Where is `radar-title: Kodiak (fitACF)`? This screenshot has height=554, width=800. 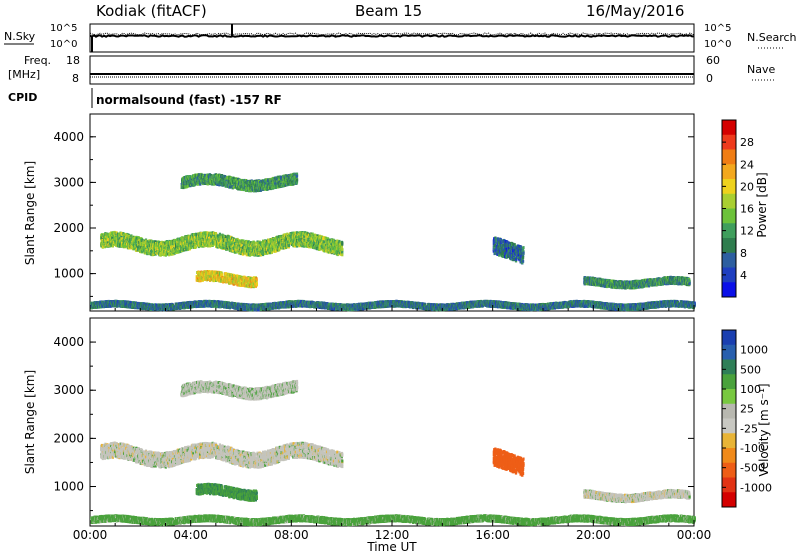 radar-title: Kodiak (fitACF) is located at coordinates (151, 11).